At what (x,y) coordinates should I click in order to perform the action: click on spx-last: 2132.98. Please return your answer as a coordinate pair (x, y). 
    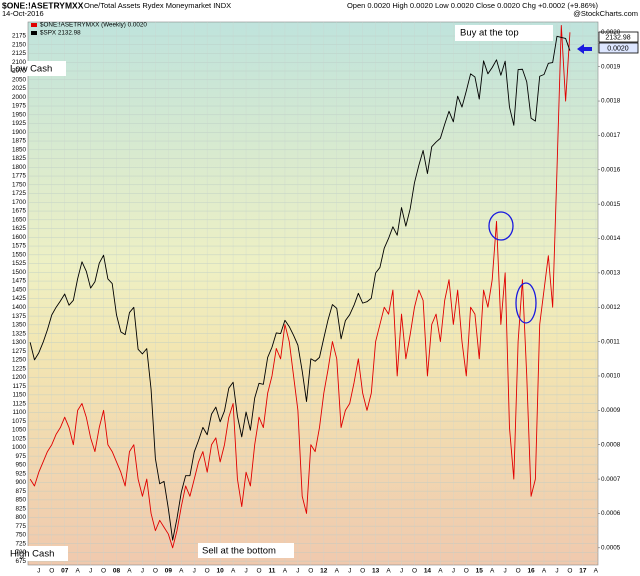
    Looking at the image, I should click on (617, 37).